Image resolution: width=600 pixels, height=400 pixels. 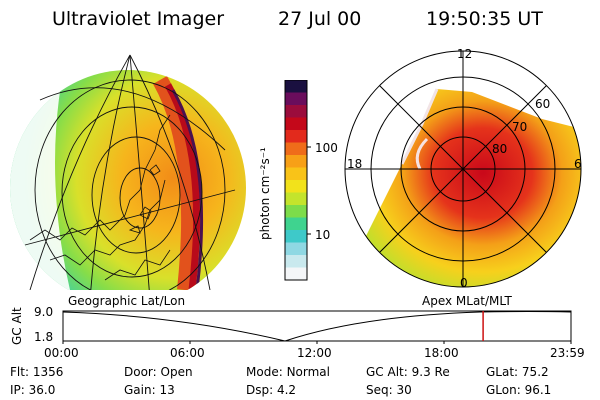 What do you see at coordinates (320, 19) in the screenshot?
I see `date-label: 27 Jul 00` at bounding box center [320, 19].